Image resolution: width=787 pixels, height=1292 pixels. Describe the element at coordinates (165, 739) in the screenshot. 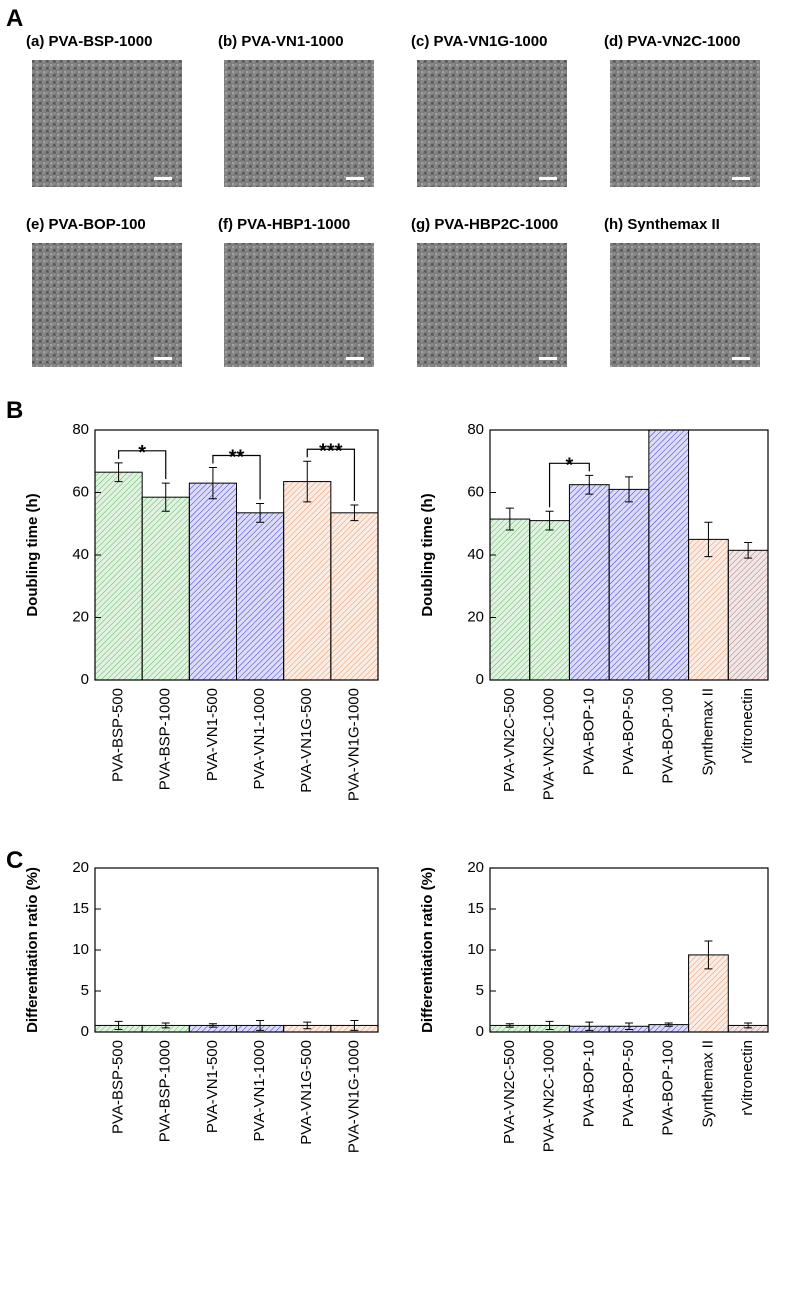

I see `x-tick-label: PVA-BSP-1000` at that location.